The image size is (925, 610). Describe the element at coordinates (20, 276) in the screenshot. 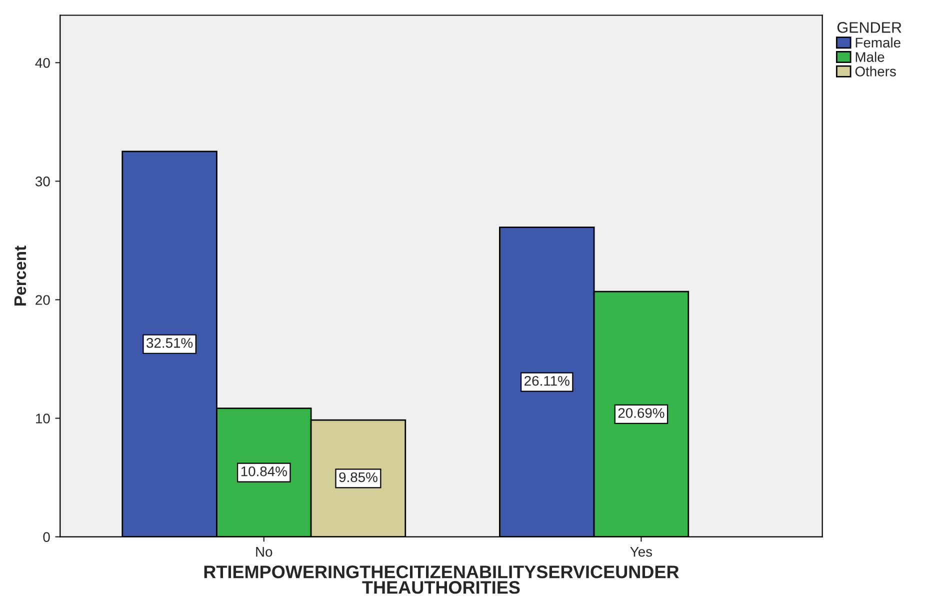

I see `y-axis-title: Percent` at that location.